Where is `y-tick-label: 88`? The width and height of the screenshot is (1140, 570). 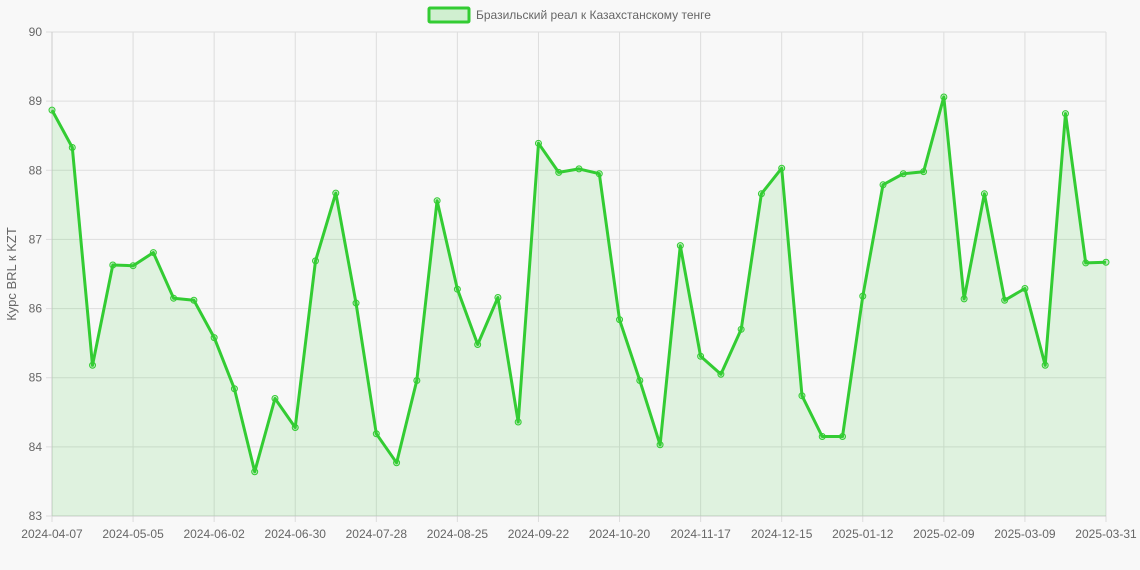
y-tick-label: 88 is located at coordinates (36, 170).